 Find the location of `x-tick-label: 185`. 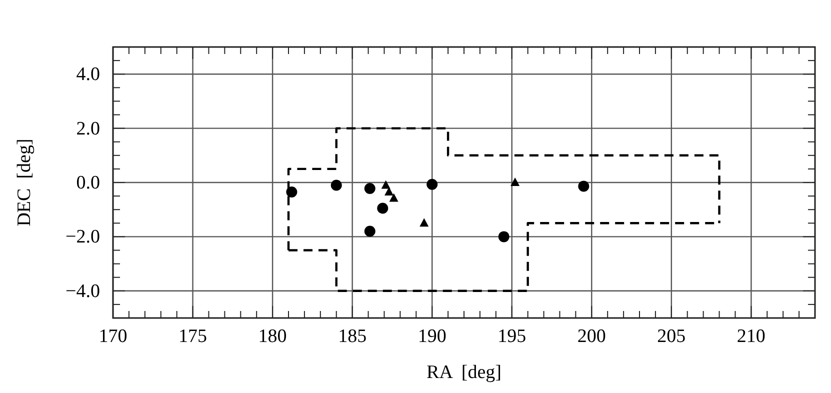

x-tick-label: 185 is located at coordinates (352, 336).